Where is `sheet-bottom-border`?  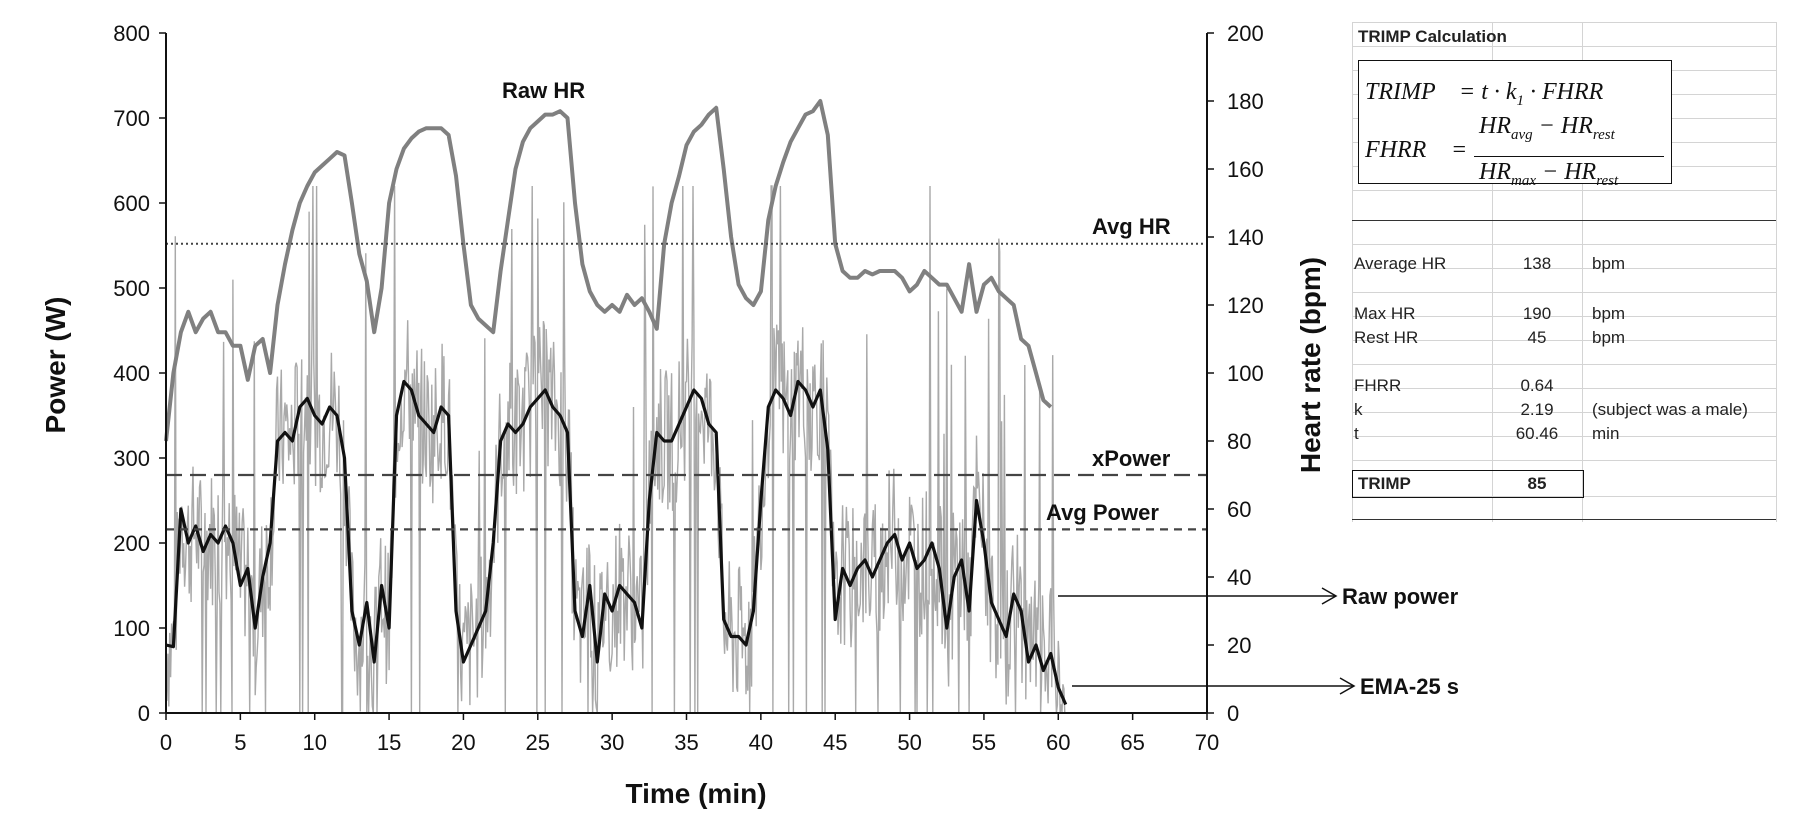 sheet-bottom-border is located at coordinates (1564, 519).